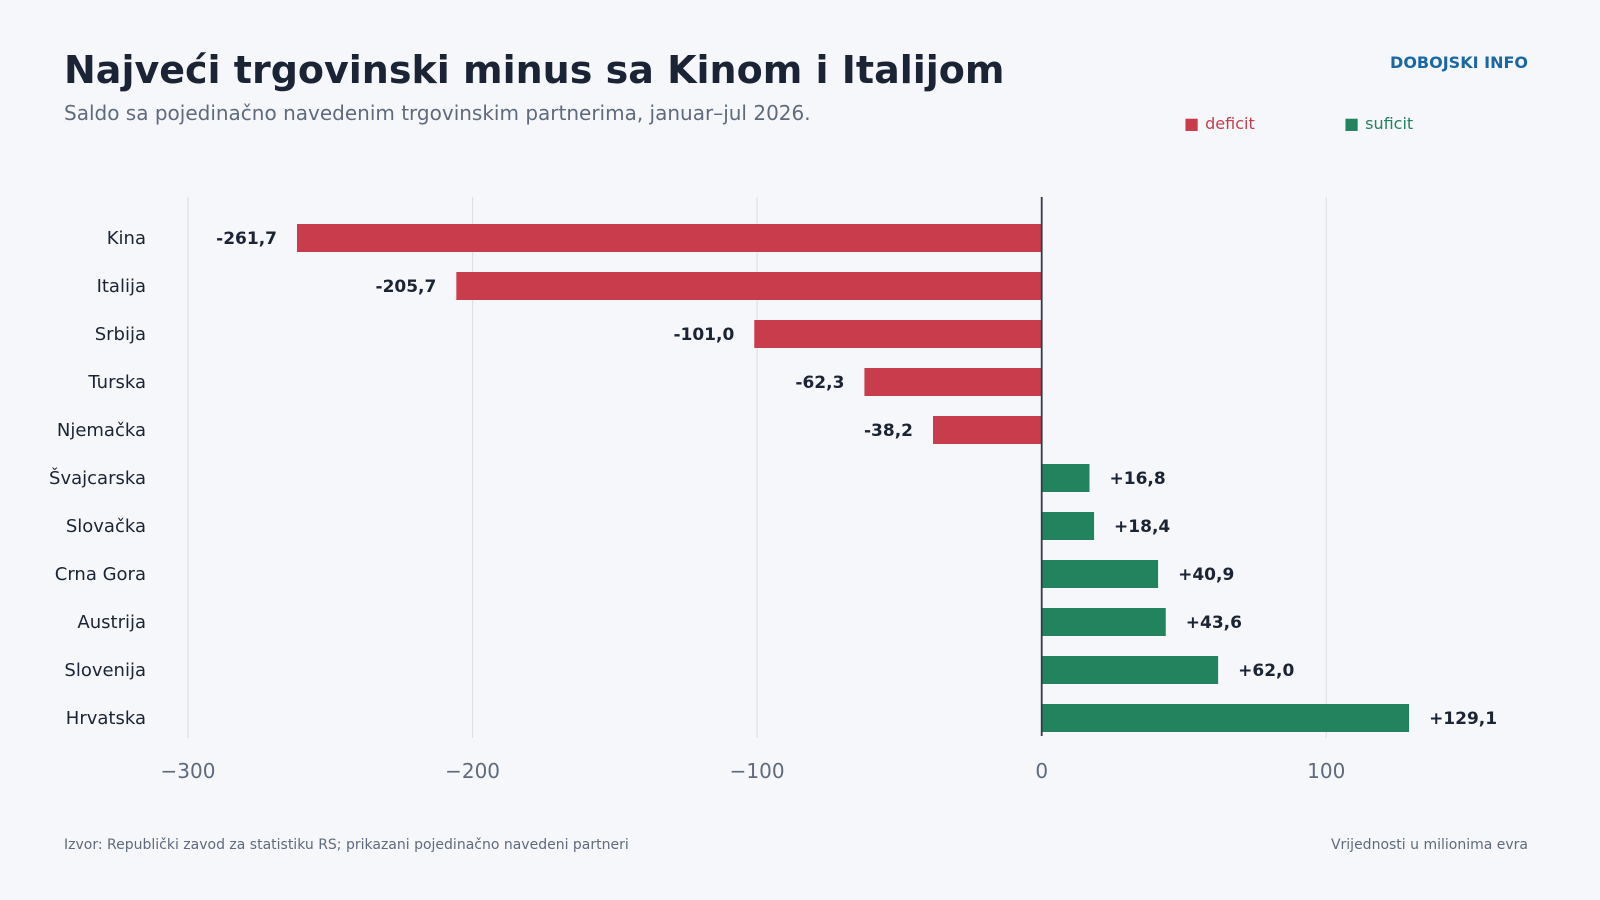 This screenshot has height=900, width=1600. Describe the element at coordinates (97, 478) in the screenshot. I see `category-label: Švajcarska` at that location.